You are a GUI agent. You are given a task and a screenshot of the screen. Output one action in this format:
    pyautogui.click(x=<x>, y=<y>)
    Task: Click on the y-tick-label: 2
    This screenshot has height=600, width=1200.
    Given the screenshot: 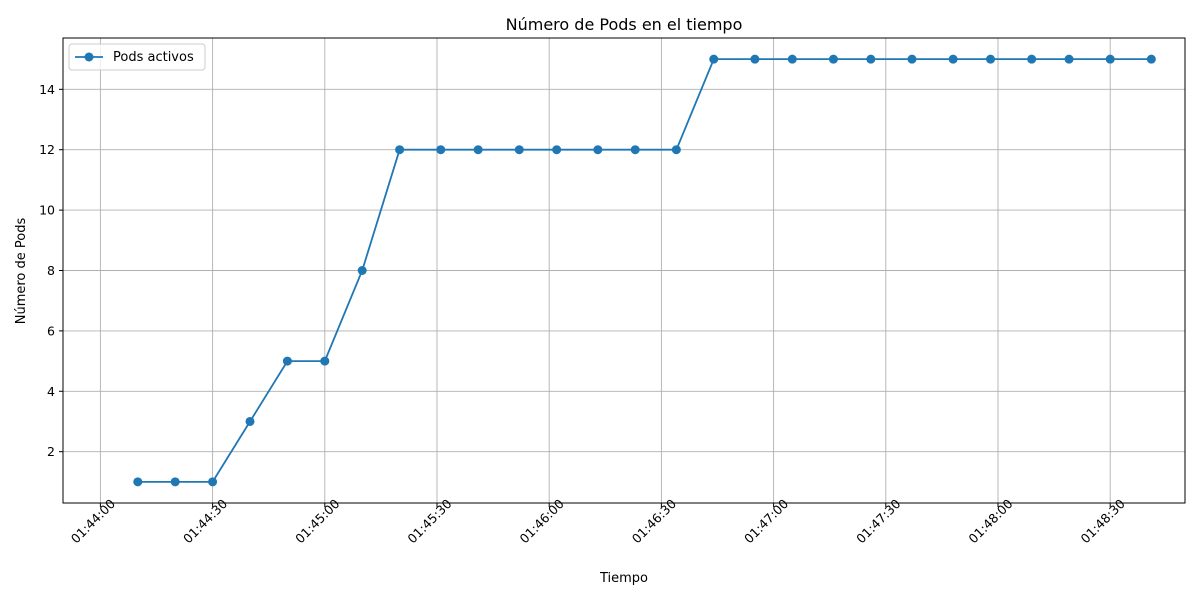 What is the action you would take?
    pyautogui.click(x=51, y=451)
    